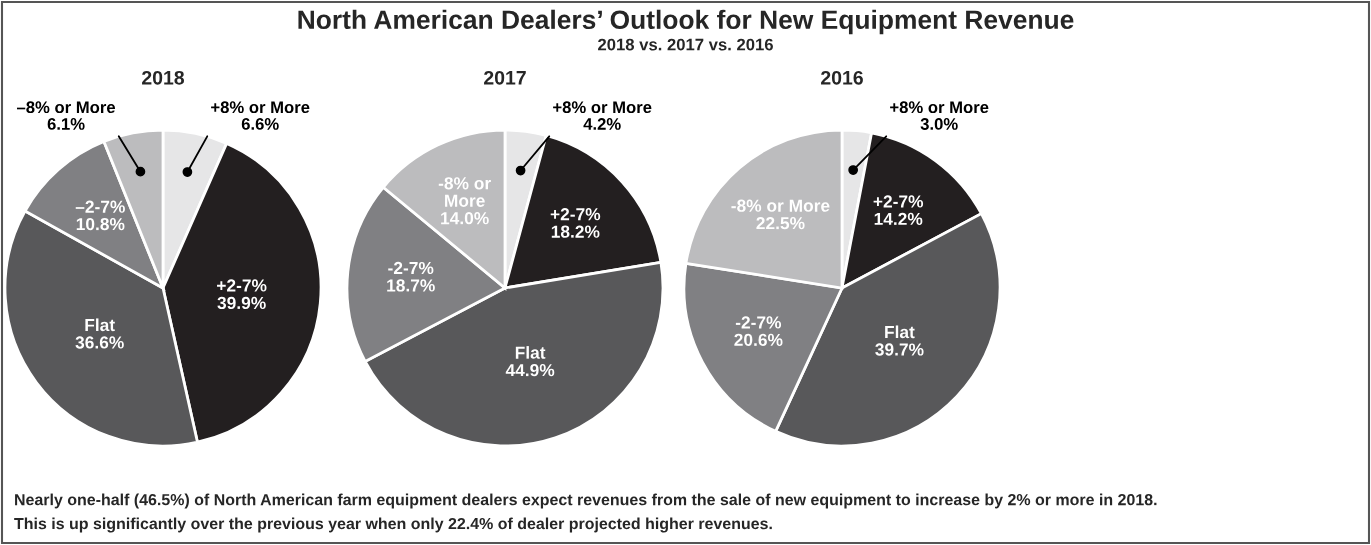 The image size is (1371, 545). Describe the element at coordinates (575, 231) in the screenshot. I see `data-label: 18.2%` at that location.